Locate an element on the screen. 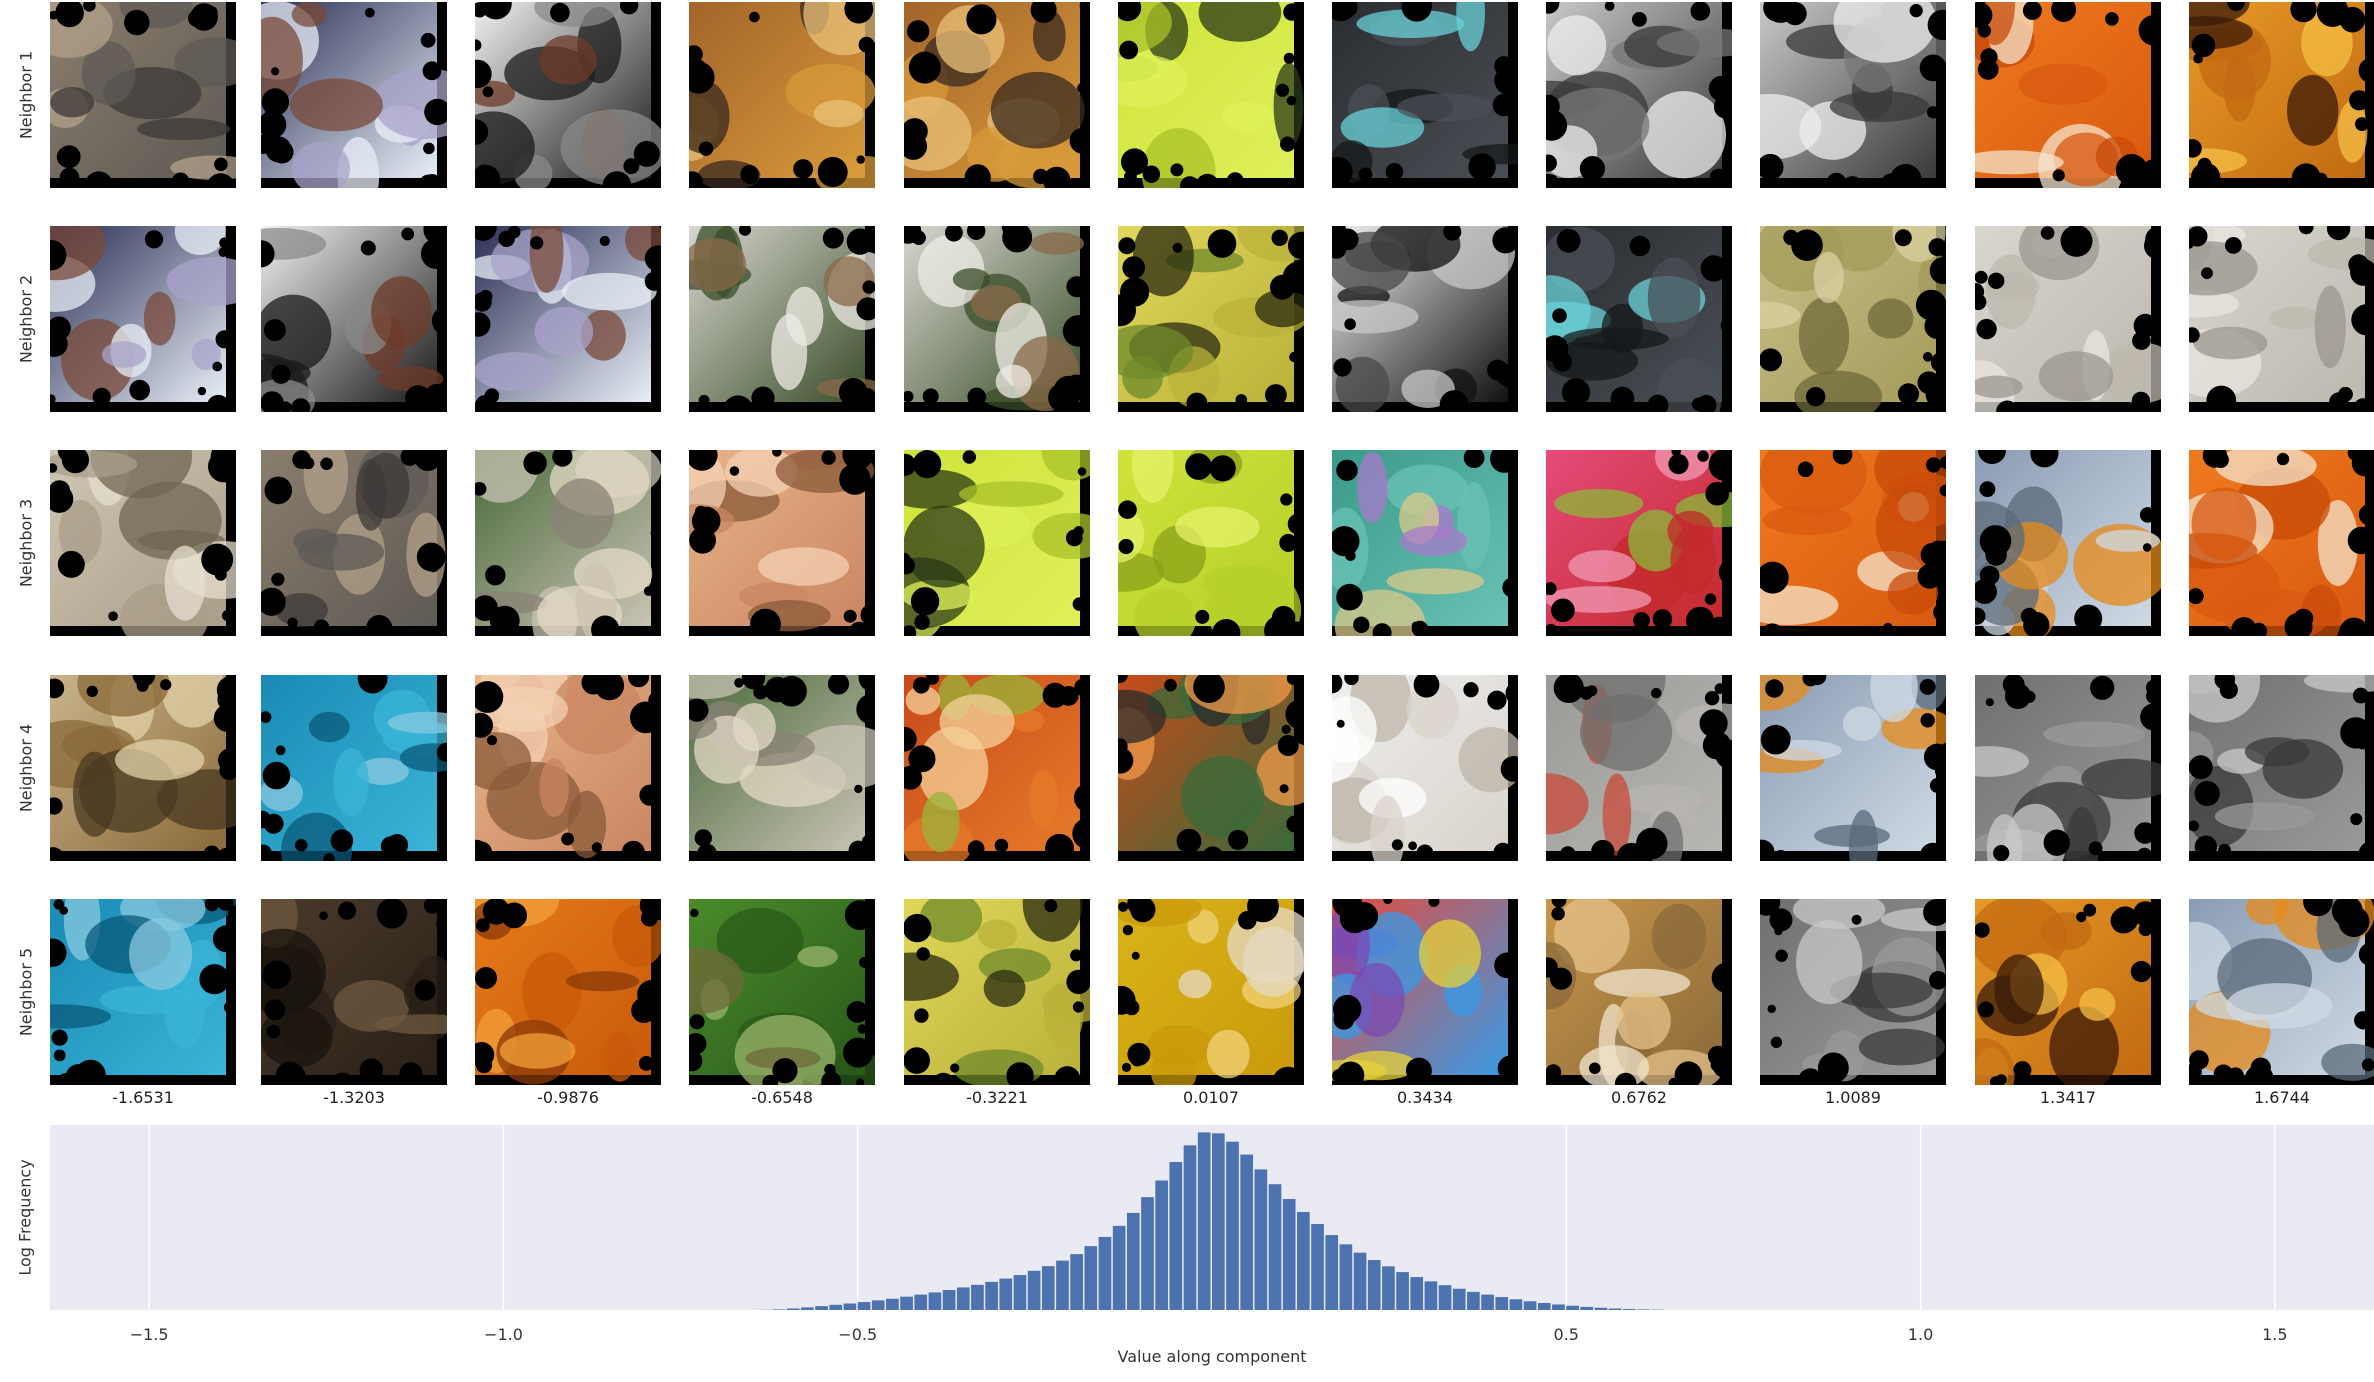  column-value-label: -1.6531 is located at coordinates (143, 1097).